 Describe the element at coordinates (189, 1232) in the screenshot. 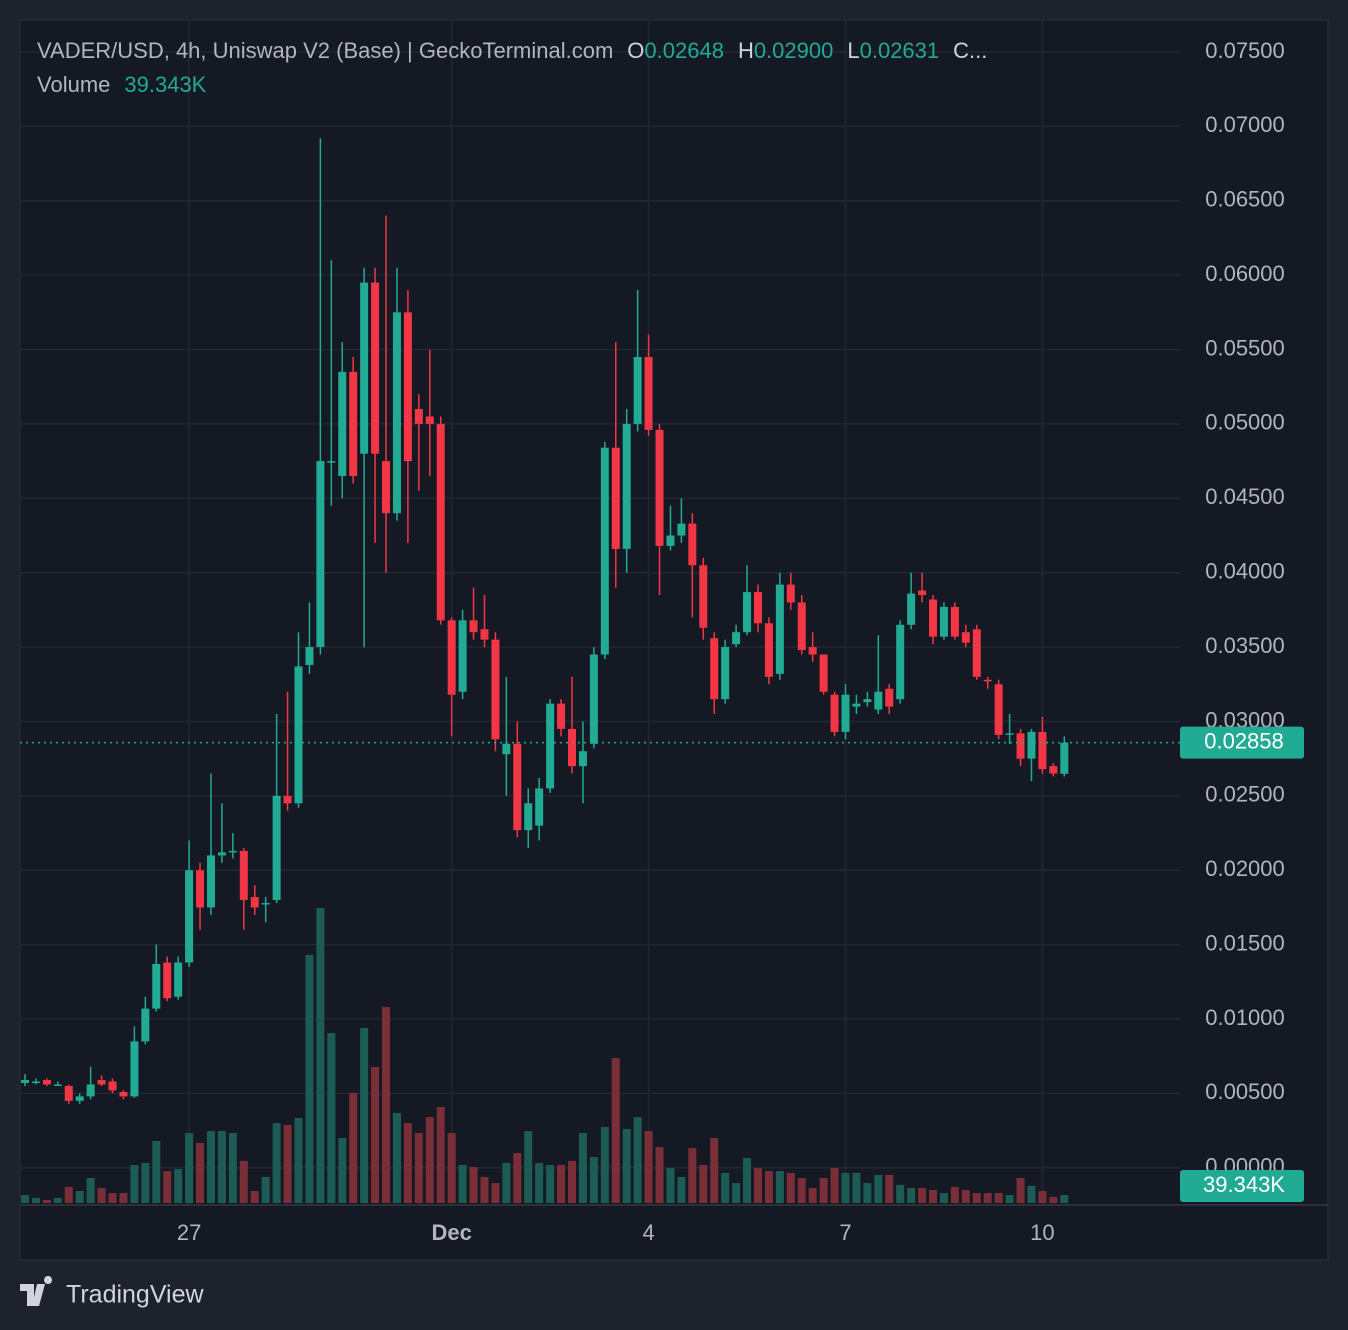

I see `x-tick-label: 27` at that location.